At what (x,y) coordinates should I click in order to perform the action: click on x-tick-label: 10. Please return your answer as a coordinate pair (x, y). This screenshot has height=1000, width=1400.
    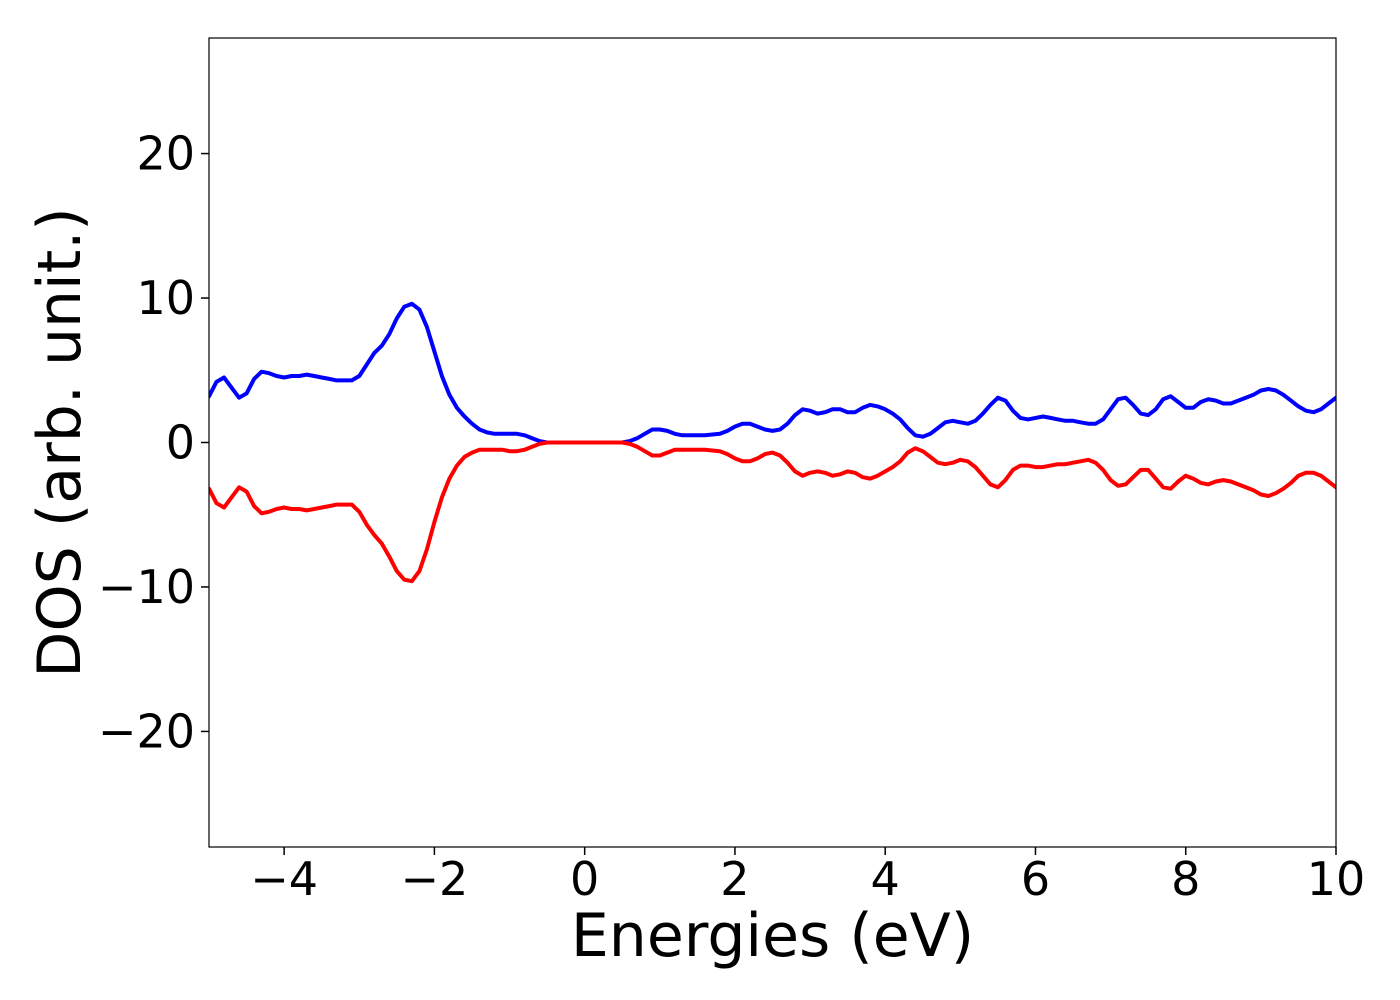
    Looking at the image, I should click on (1336, 879).